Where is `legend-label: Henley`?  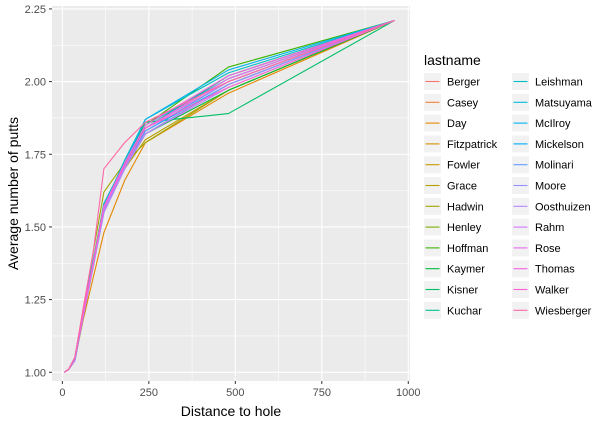 legend-label: Henley is located at coordinates (464, 228).